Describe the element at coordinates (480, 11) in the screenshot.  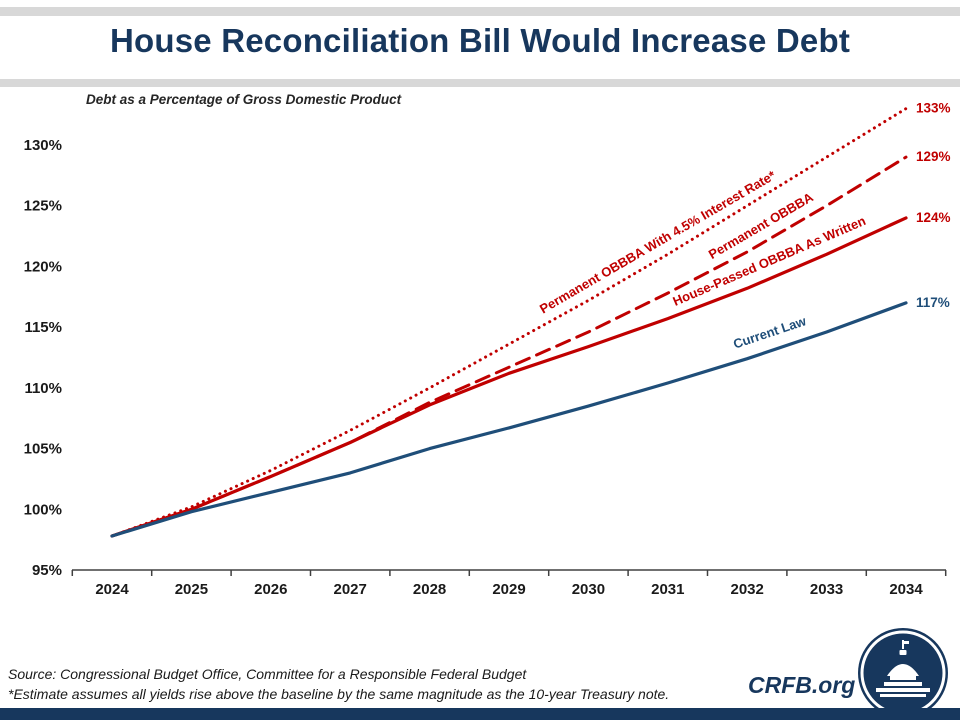
I see `header-stripe-top` at that location.